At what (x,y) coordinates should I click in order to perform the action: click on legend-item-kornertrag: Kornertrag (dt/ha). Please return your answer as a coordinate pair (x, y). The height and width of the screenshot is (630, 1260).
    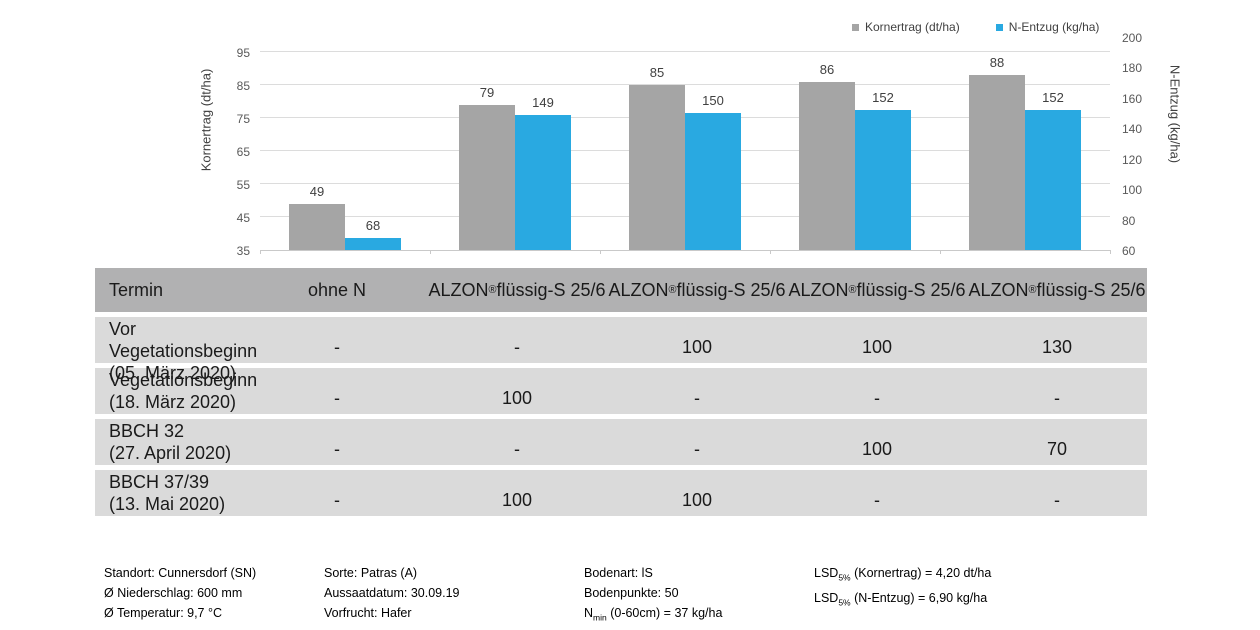
    Looking at the image, I should click on (906, 27).